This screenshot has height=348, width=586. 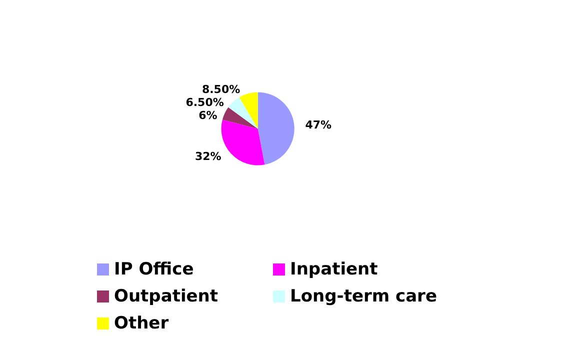 I want to click on data-label: 6%, so click(x=208, y=115).